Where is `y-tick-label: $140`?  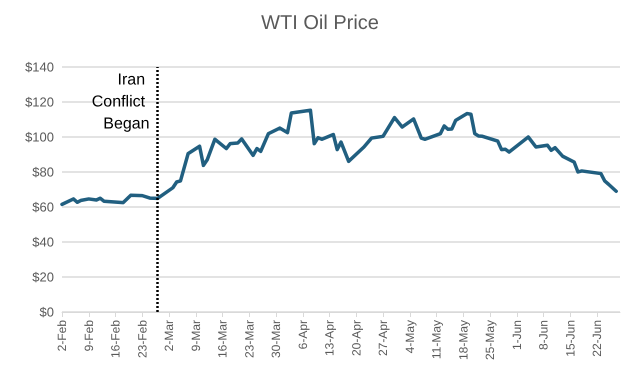
y-tick-label: $140 is located at coordinates (39, 67).